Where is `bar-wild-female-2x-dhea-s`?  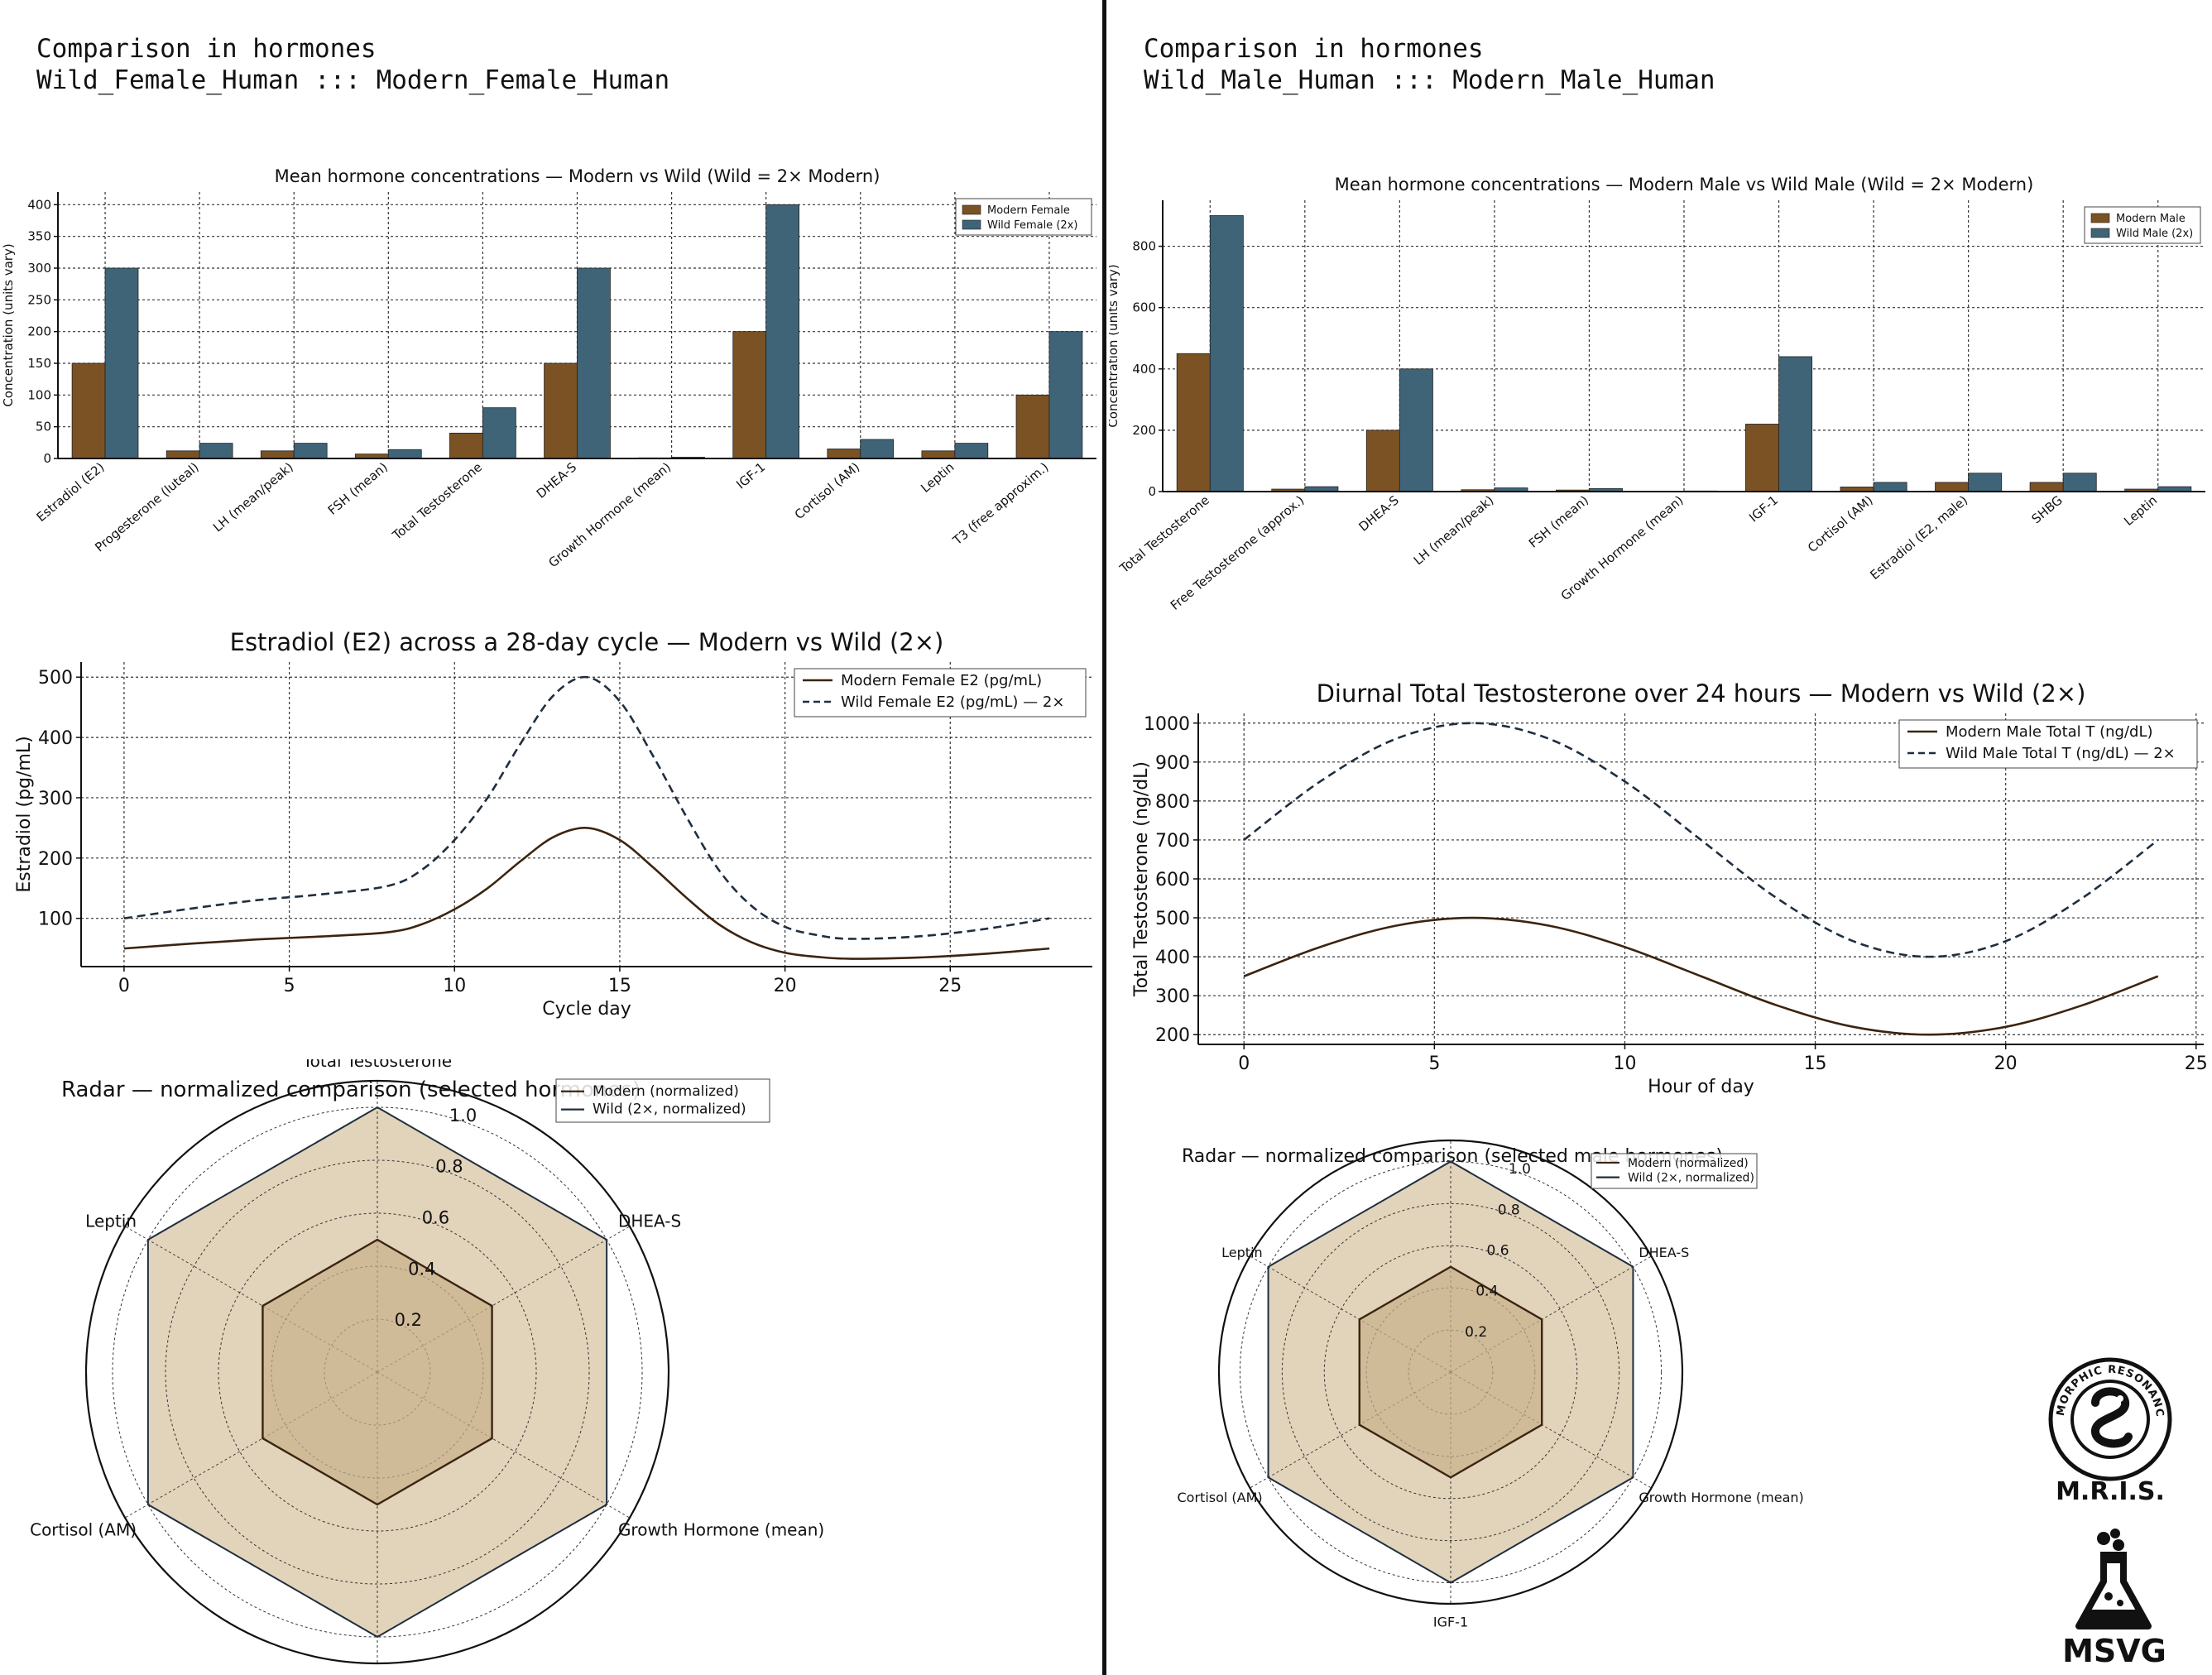
bar-wild-female-2x-dhea-s is located at coordinates (594, 363).